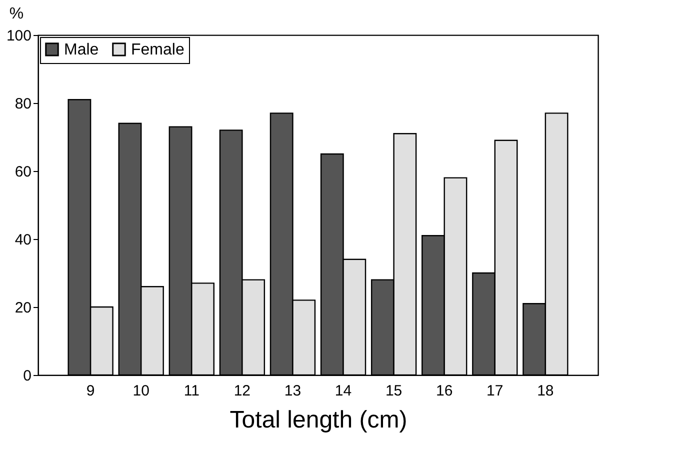 The height and width of the screenshot is (463, 679). What do you see at coordinates (16, 14) in the screenshot?
I see `y-axis-title: %` at bounding box center [16, 14].